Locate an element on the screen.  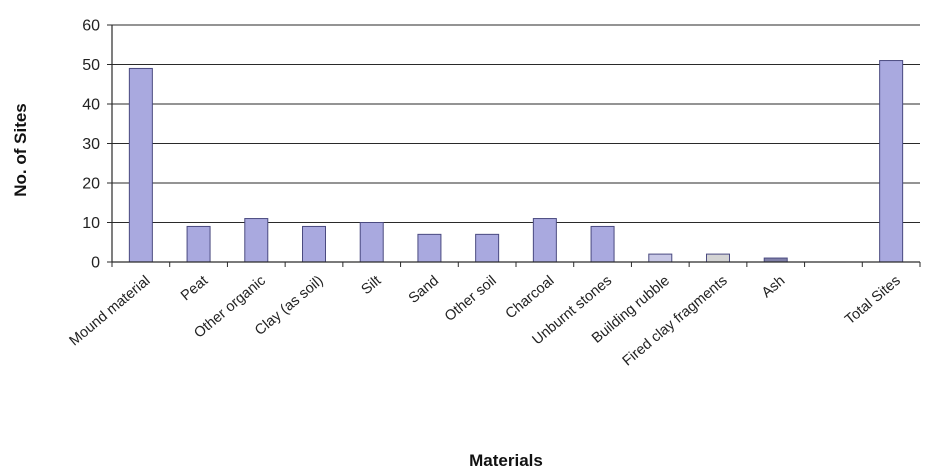
y-tick-label: 0 is located at coordinates (95, 263).